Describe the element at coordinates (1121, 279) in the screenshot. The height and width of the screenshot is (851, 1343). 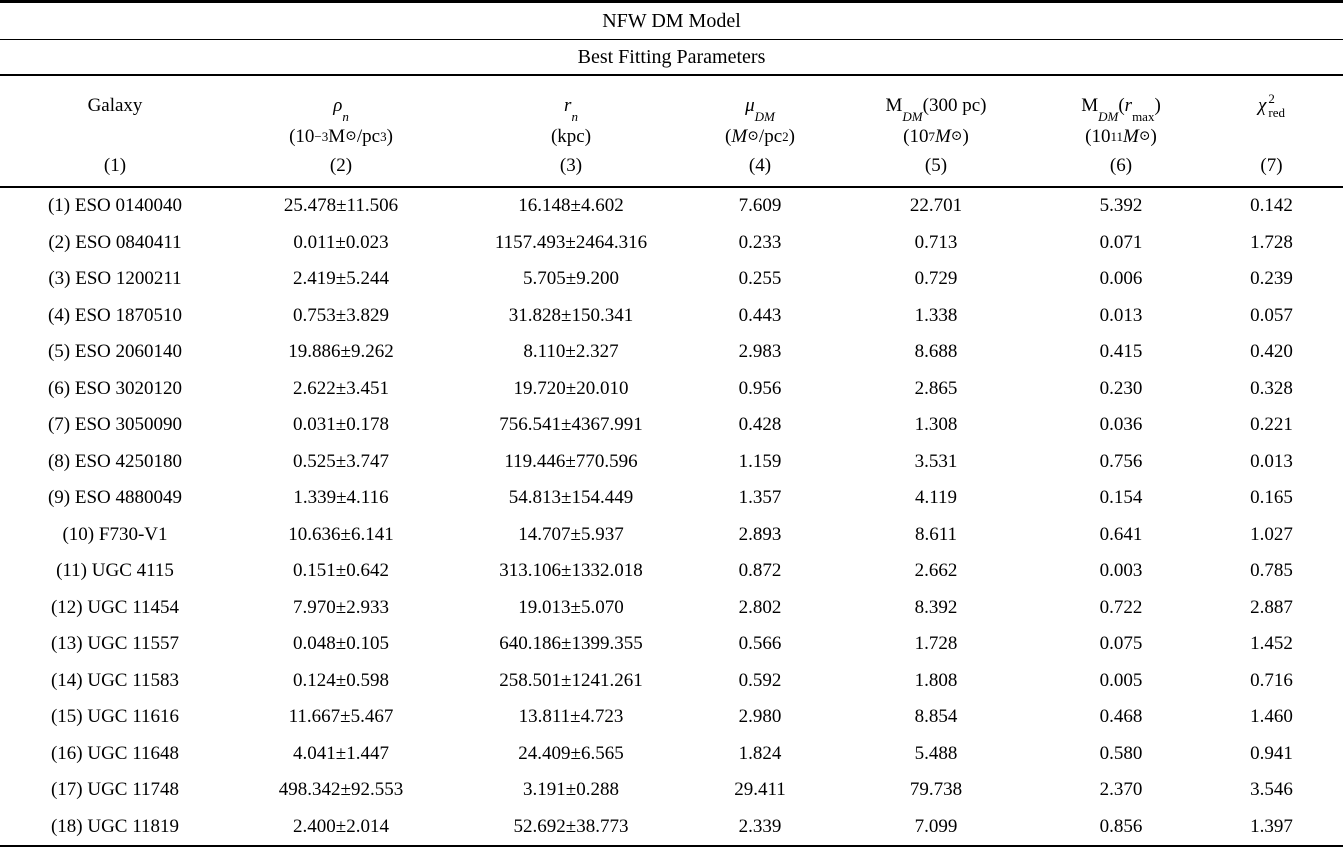
I see `mdm-rmax-cell: 0.006` at that location.